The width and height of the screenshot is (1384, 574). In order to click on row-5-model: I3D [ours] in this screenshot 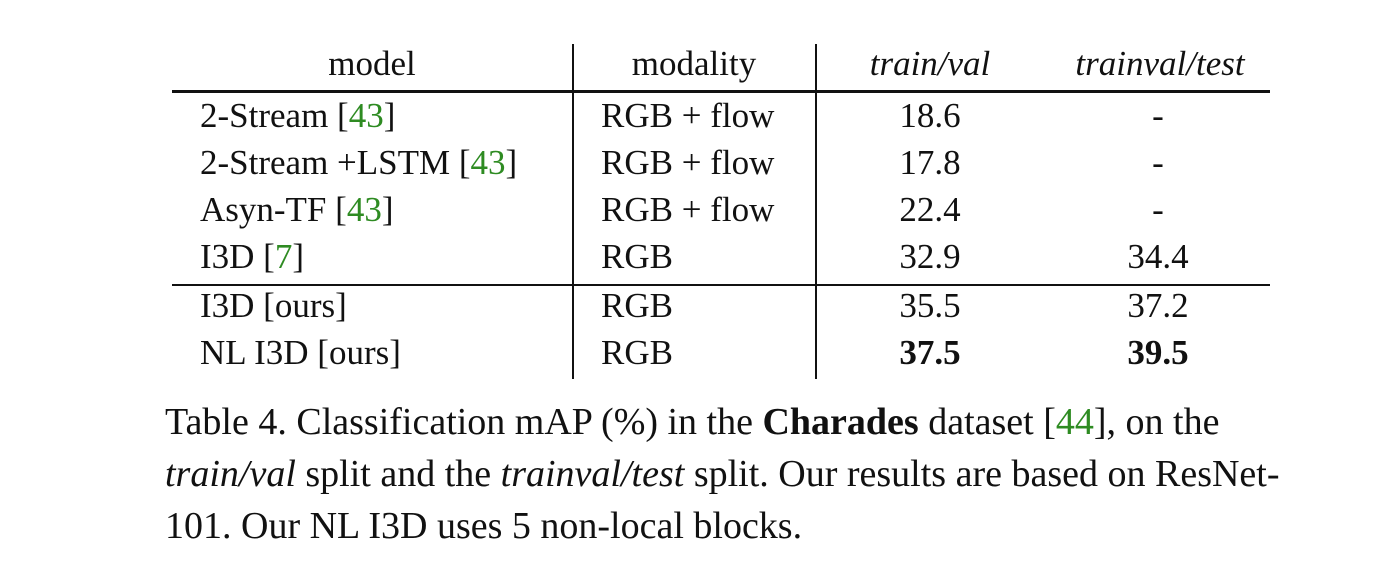, I will do `click(273, 305)`.